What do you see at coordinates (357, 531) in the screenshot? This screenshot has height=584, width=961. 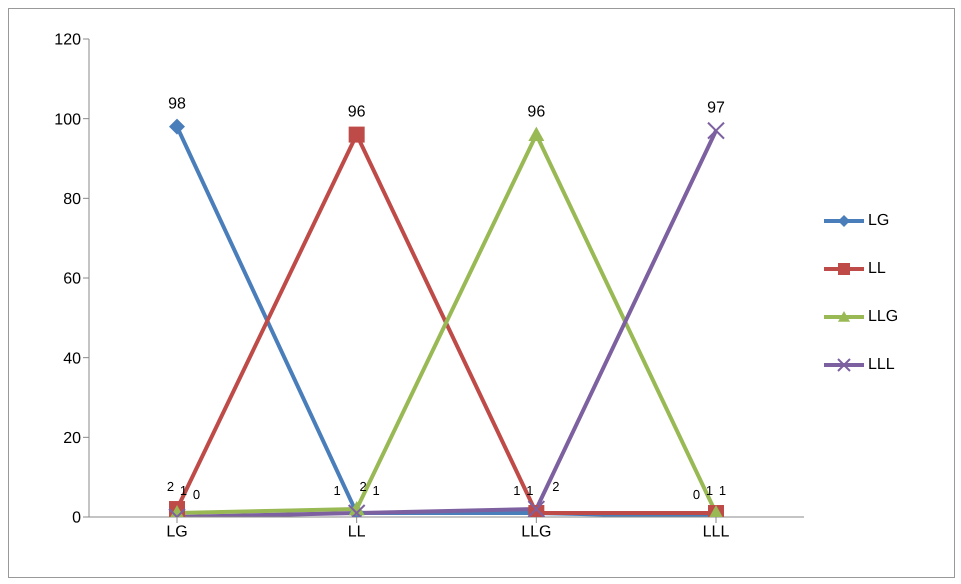 I see `x-tick-label: LL` at bounding box center [357, 531].